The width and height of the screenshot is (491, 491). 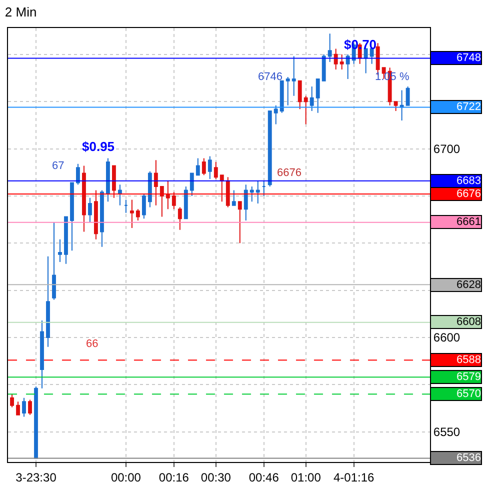 I want to click on x-tick-label: 4-01:16, so click(x=354, y=477).